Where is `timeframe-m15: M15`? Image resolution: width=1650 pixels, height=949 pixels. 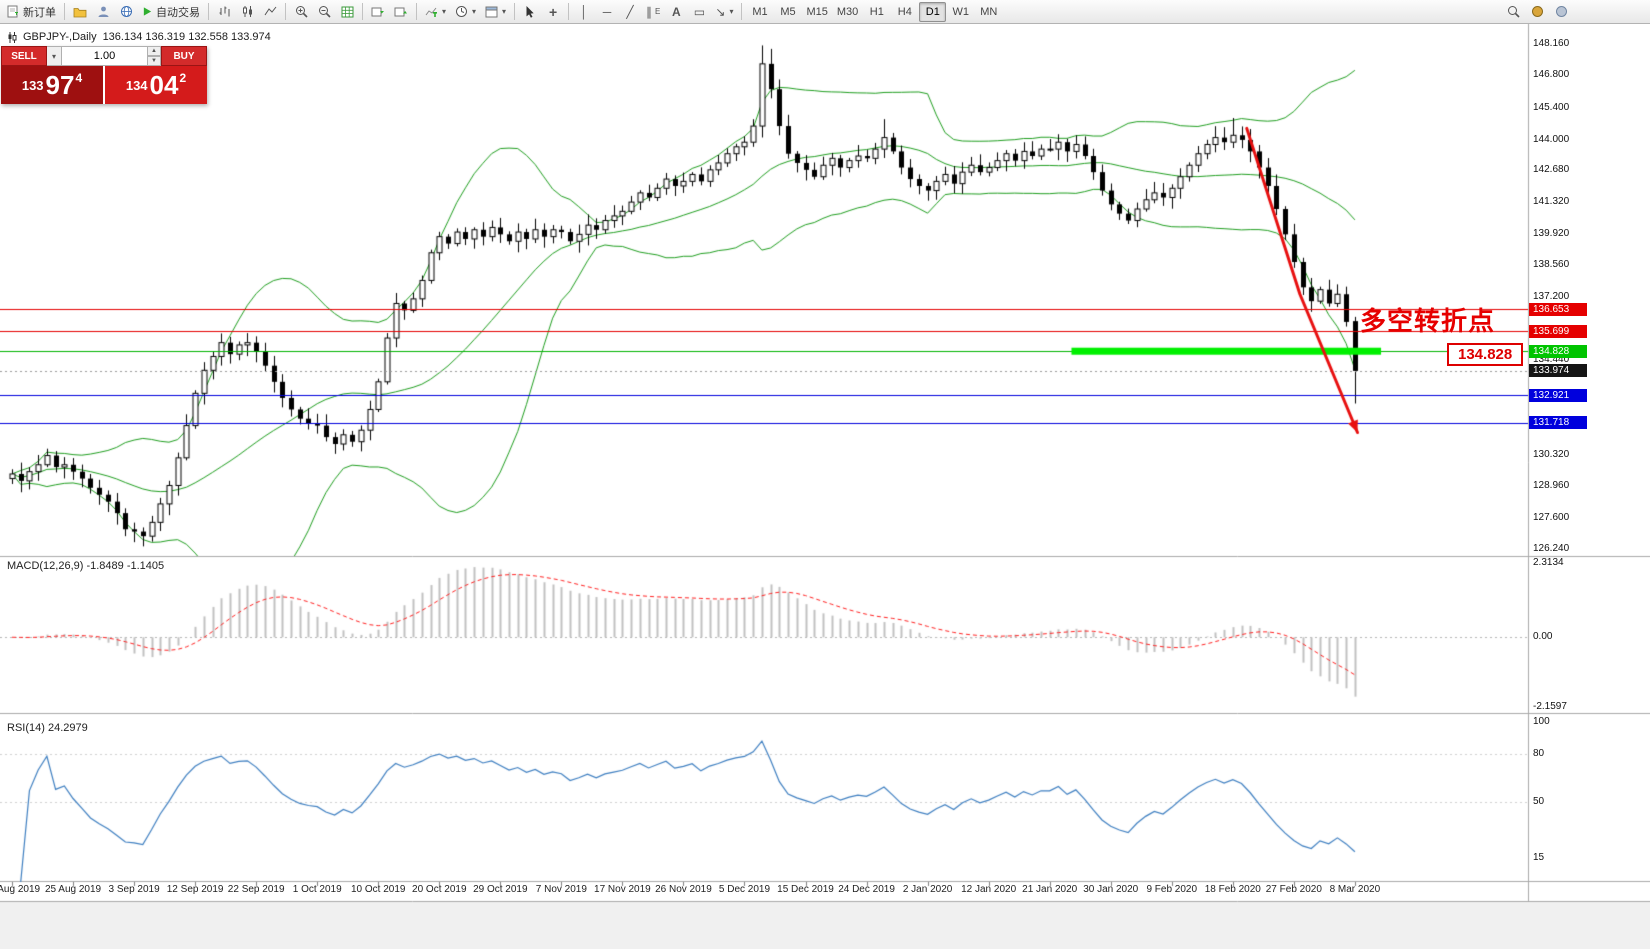
timeframe-m15: M15 is located at coordinates (816, 12).